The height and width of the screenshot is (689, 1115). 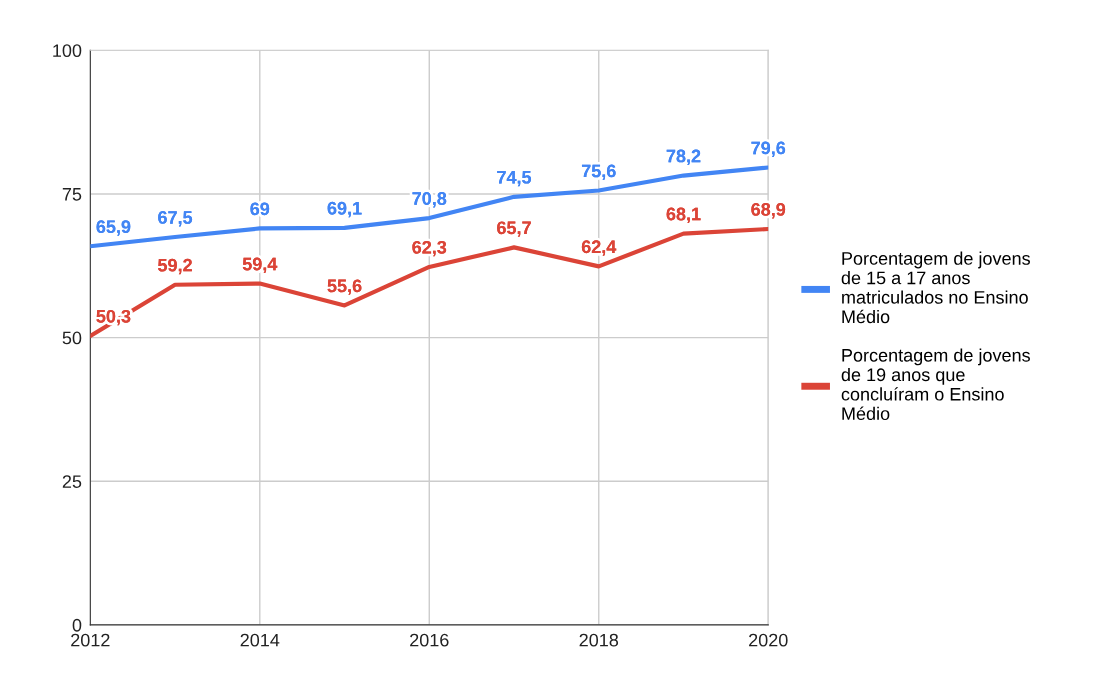 I want to click on data-label: 74,5, so click(x=514, y=179).